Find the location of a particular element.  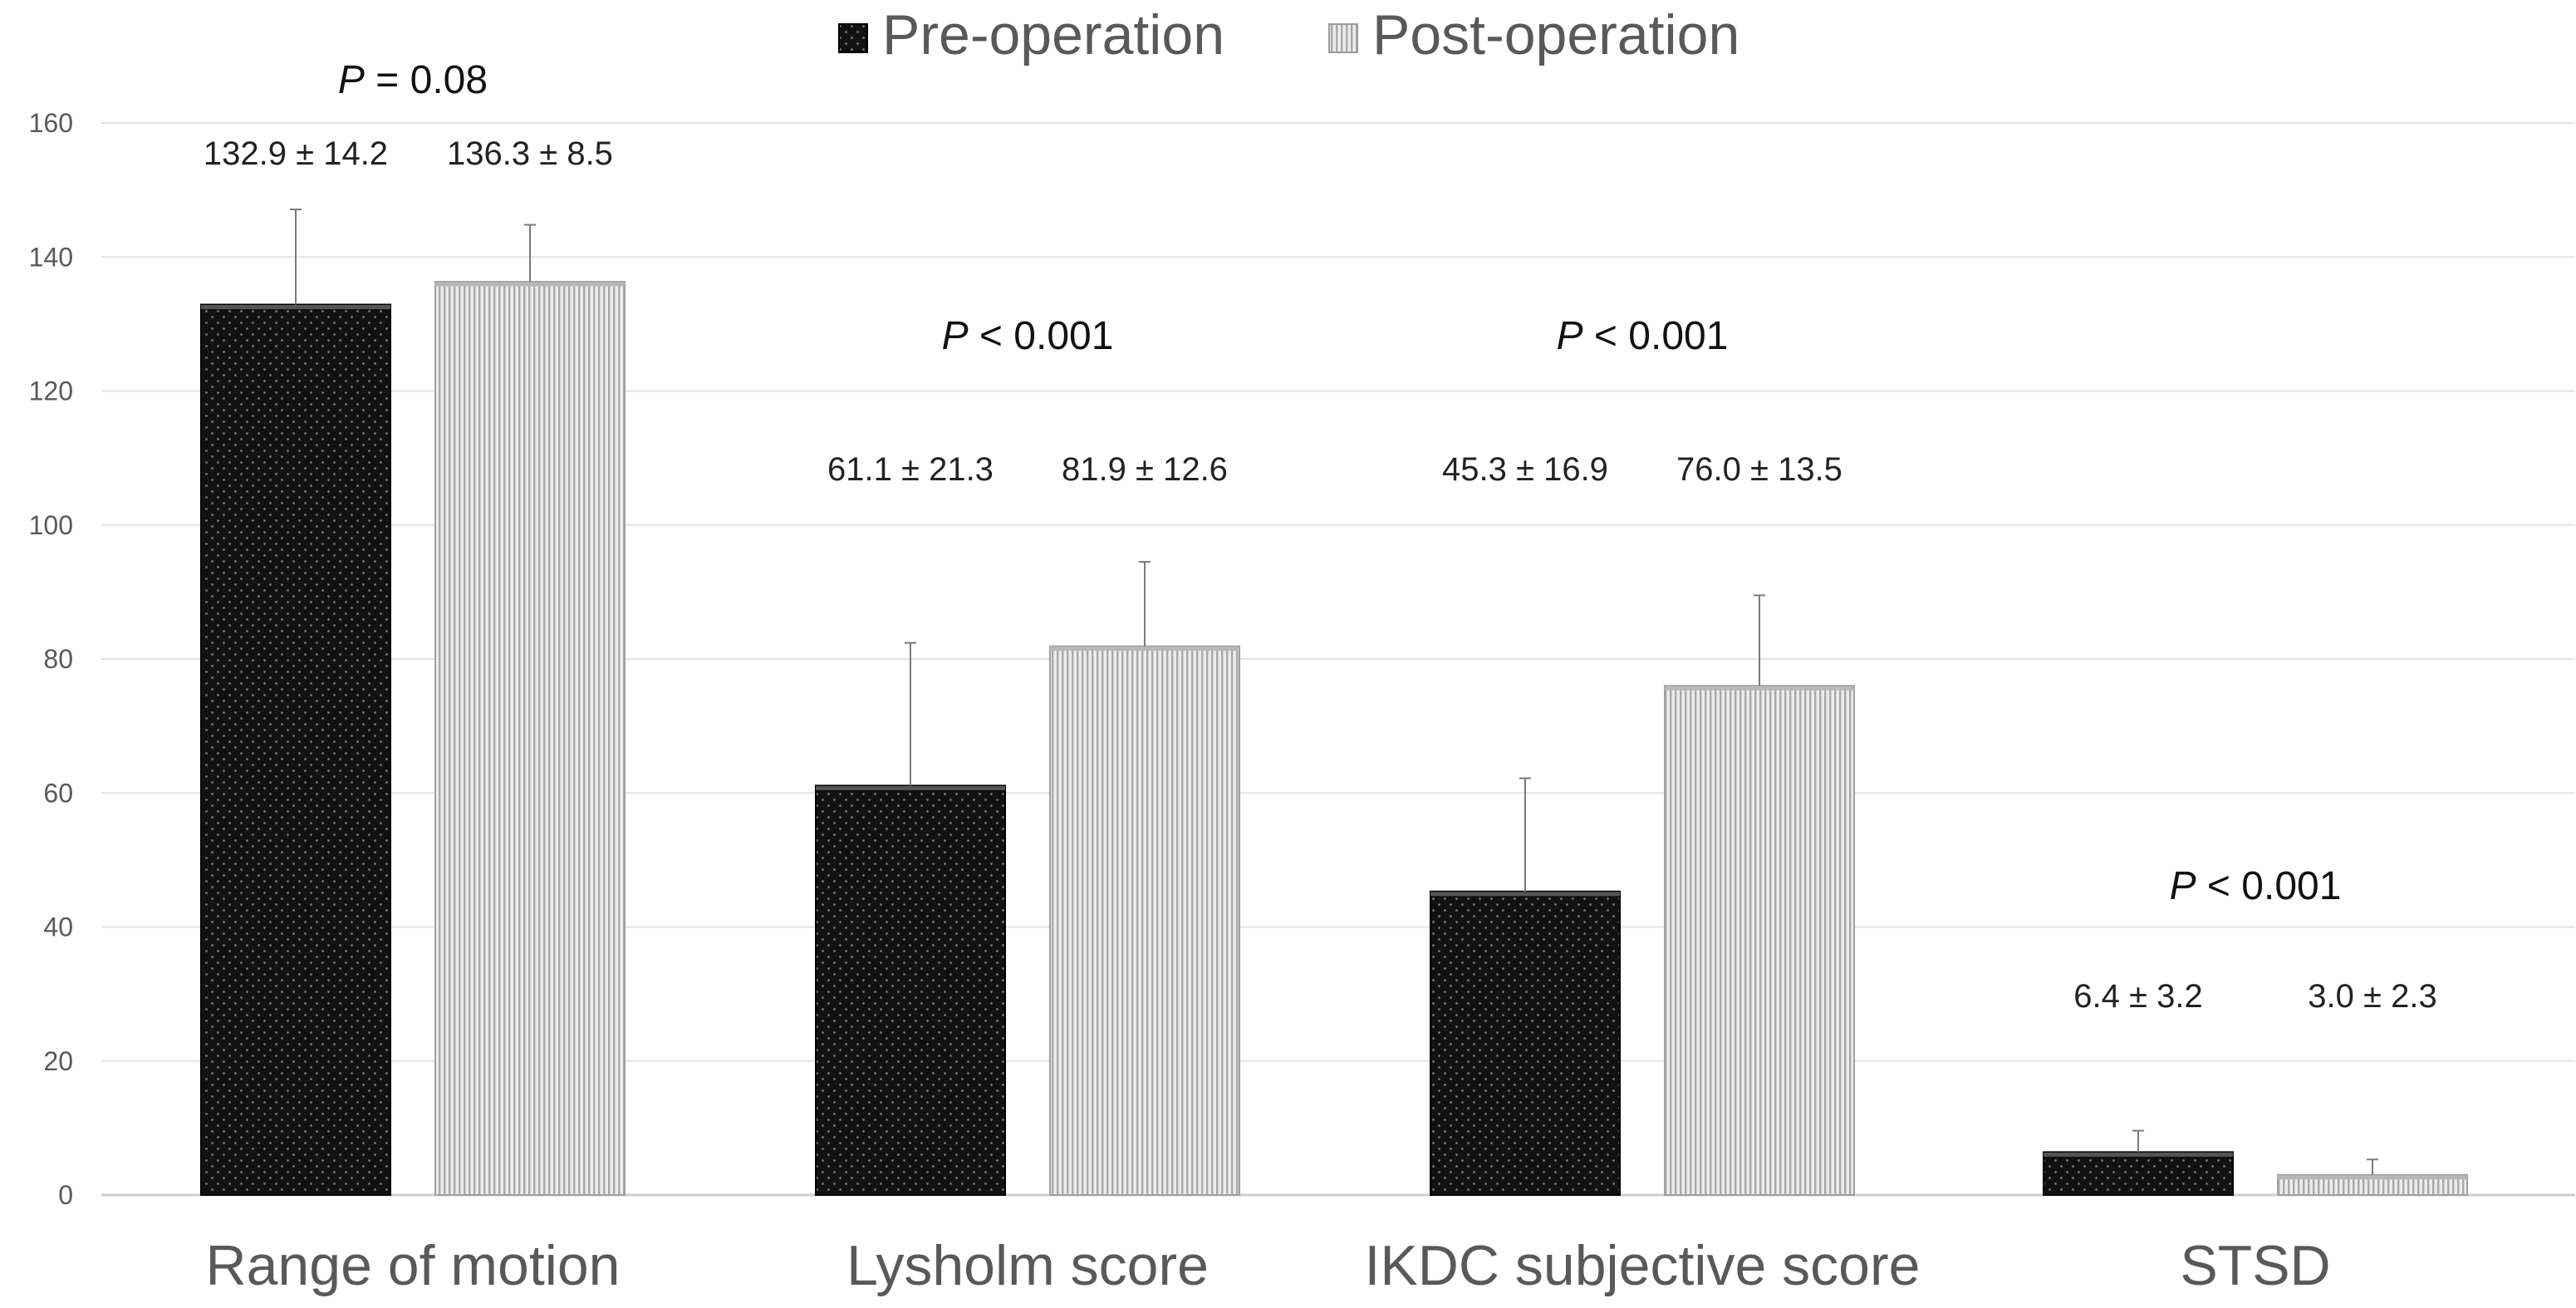

y-axis: 0 20 40 60 80 100 120 140 160 is located at coordinates (51, 659).